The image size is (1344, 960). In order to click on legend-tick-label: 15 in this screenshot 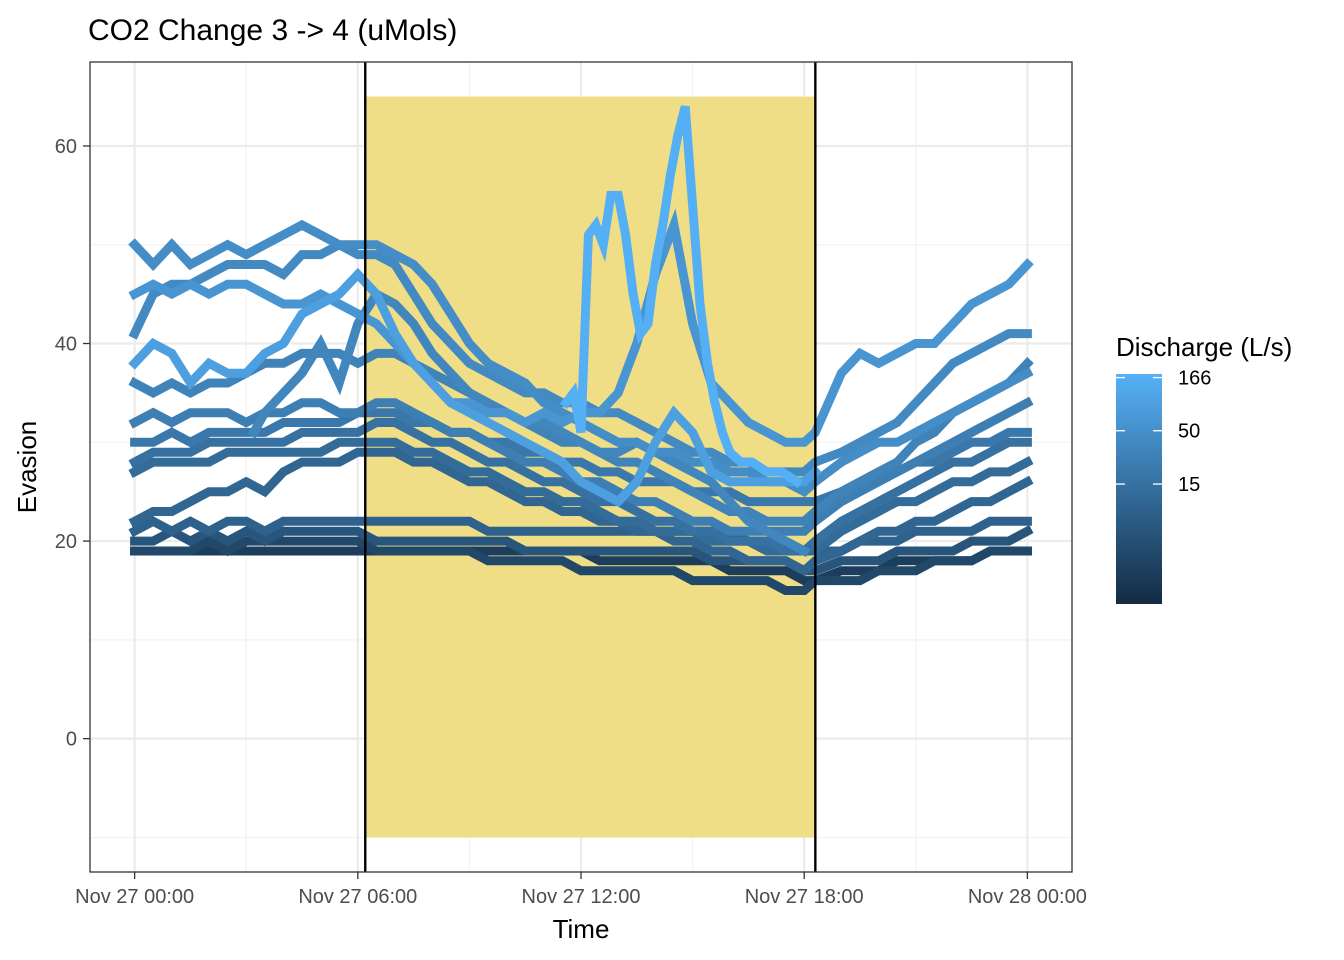, I will do `click(1189, 485)`.